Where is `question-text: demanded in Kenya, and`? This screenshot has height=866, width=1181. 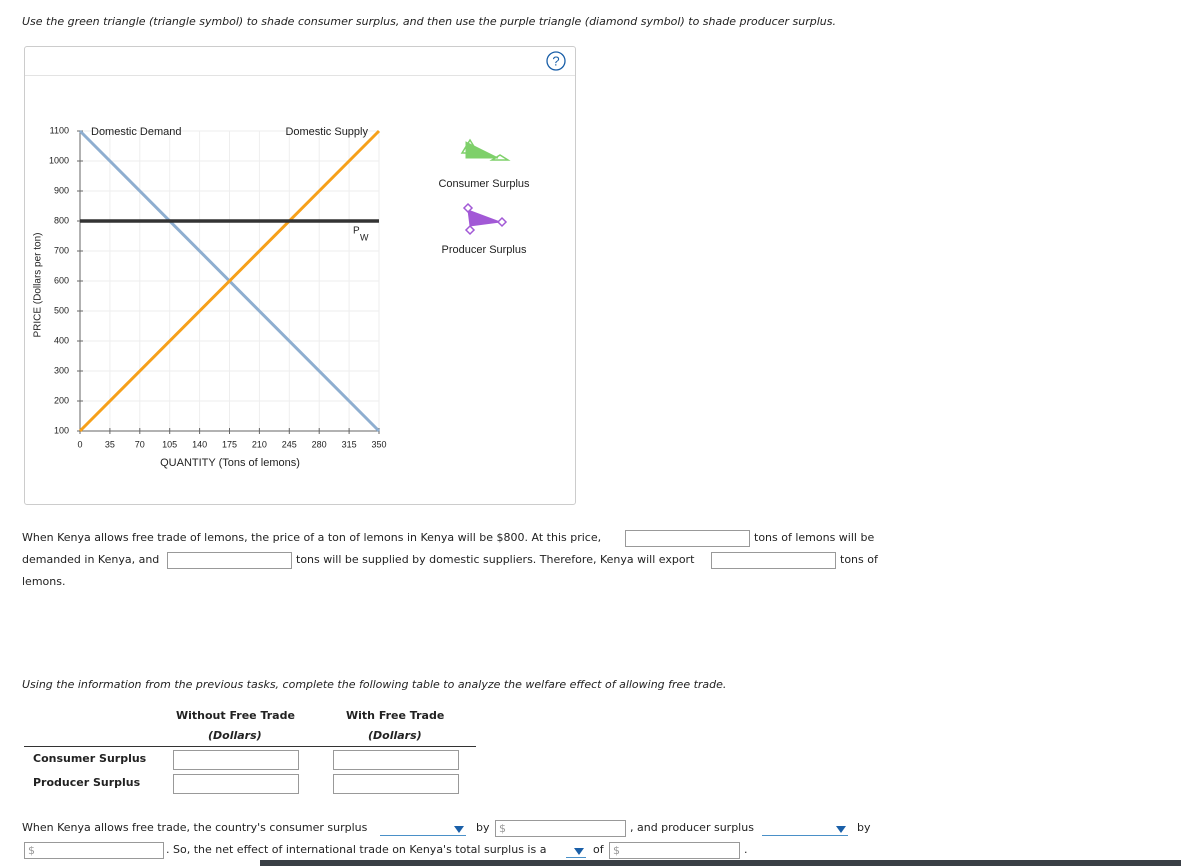 question-text: demanded in Kenya, and is located at coordinates (91, 559).